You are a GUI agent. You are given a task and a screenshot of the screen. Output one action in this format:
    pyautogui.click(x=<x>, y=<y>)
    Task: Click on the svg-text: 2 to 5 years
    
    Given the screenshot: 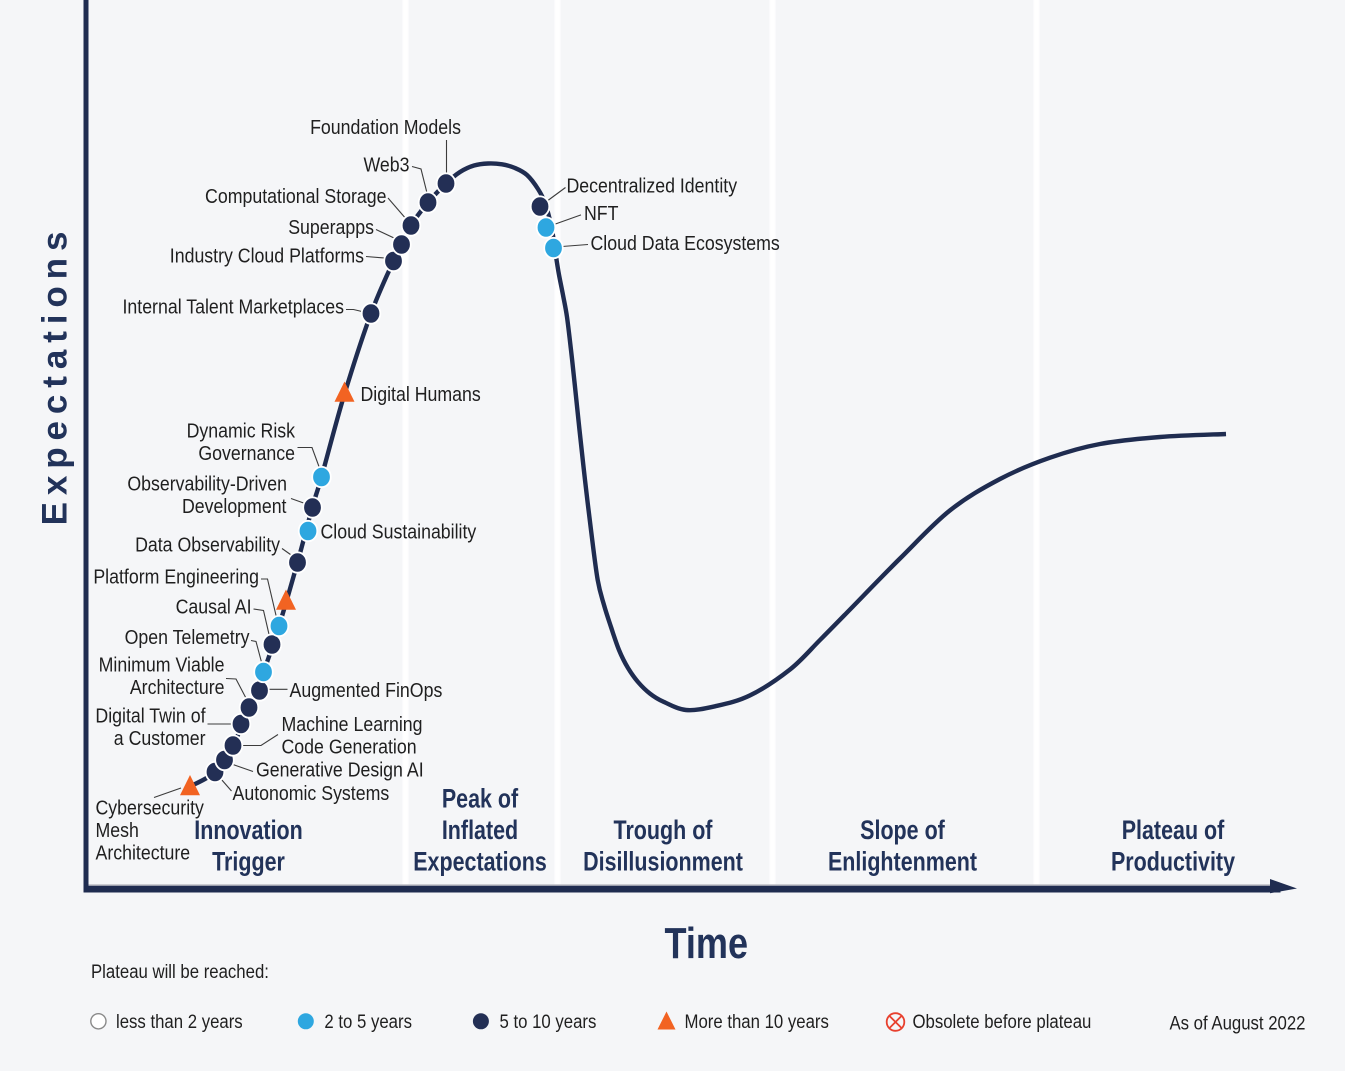 What is the action you would take?
    pyautogui.click(x=368, y=1021)
    